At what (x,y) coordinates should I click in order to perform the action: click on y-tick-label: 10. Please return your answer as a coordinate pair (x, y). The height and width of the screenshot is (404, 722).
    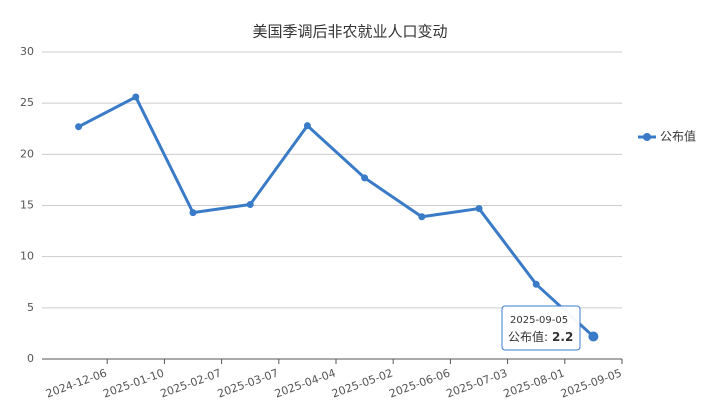
    Looking at the image, I should click on (27, 256).